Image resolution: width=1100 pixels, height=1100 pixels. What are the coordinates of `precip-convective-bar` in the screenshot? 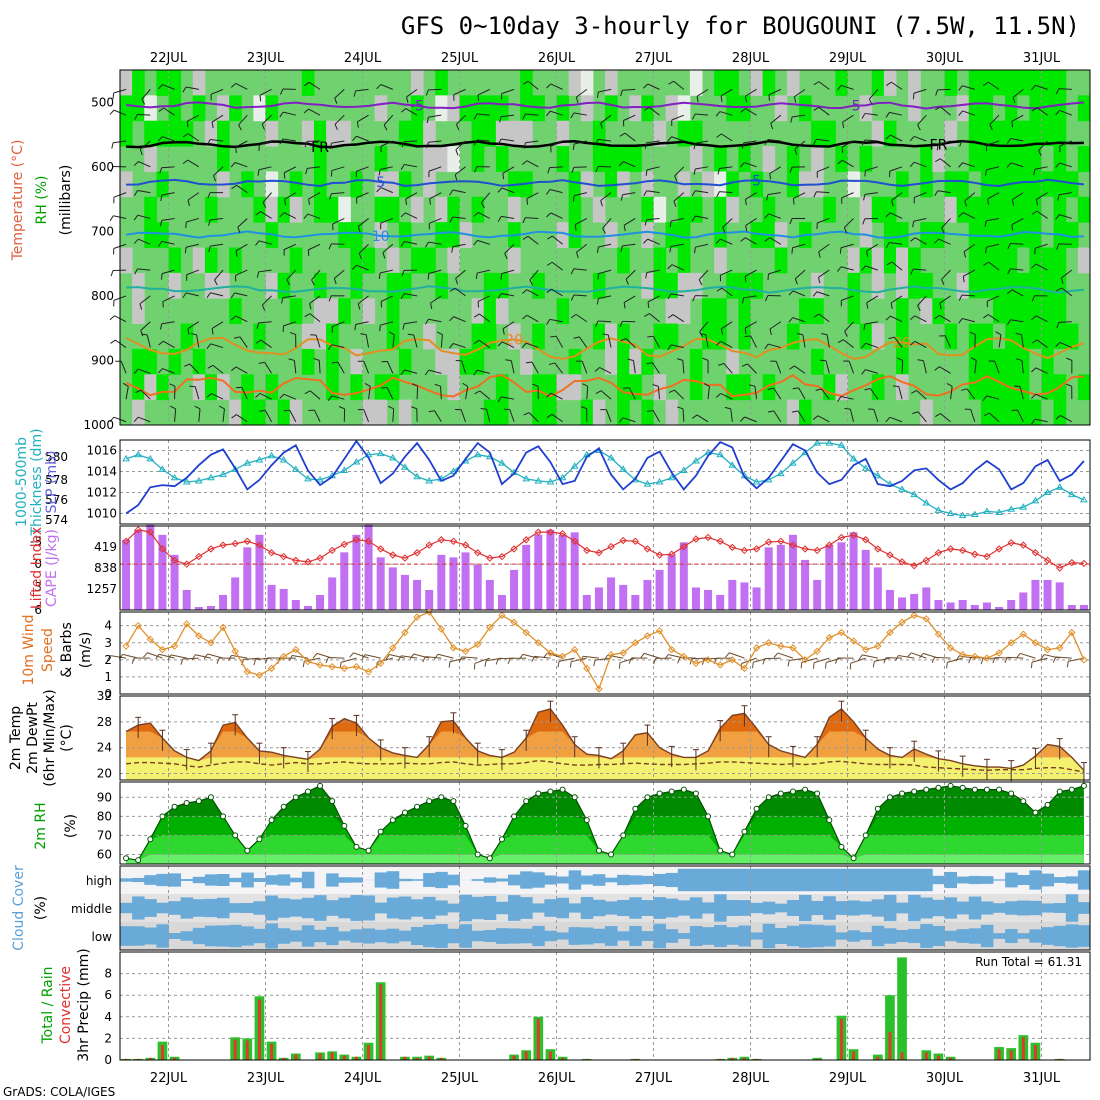 It's located at (817, 1059).